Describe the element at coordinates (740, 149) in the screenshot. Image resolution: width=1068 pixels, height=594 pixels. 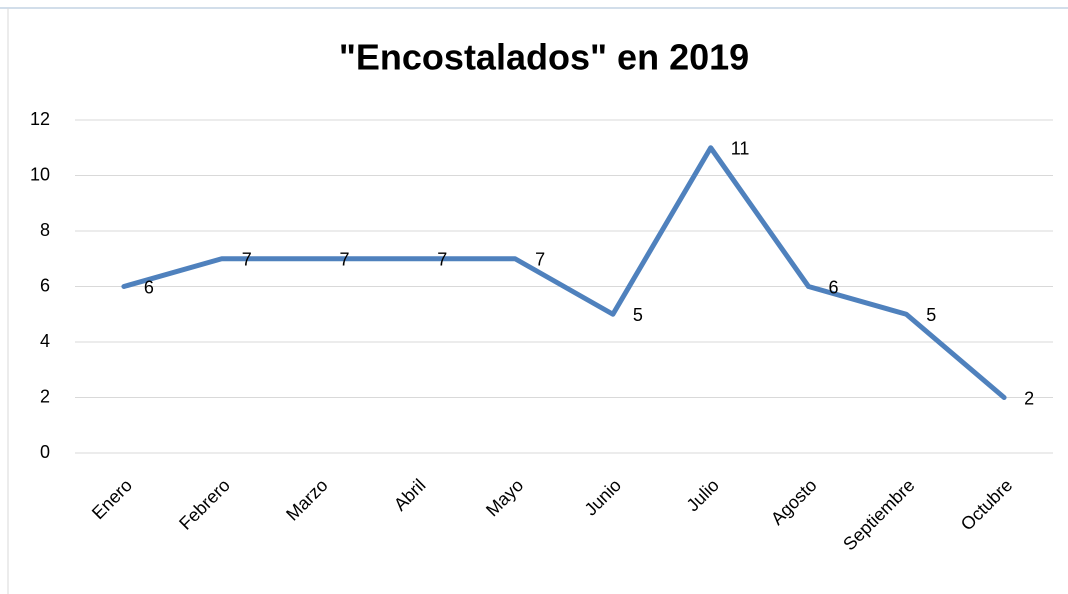
I see `data-label: 11` at that location.